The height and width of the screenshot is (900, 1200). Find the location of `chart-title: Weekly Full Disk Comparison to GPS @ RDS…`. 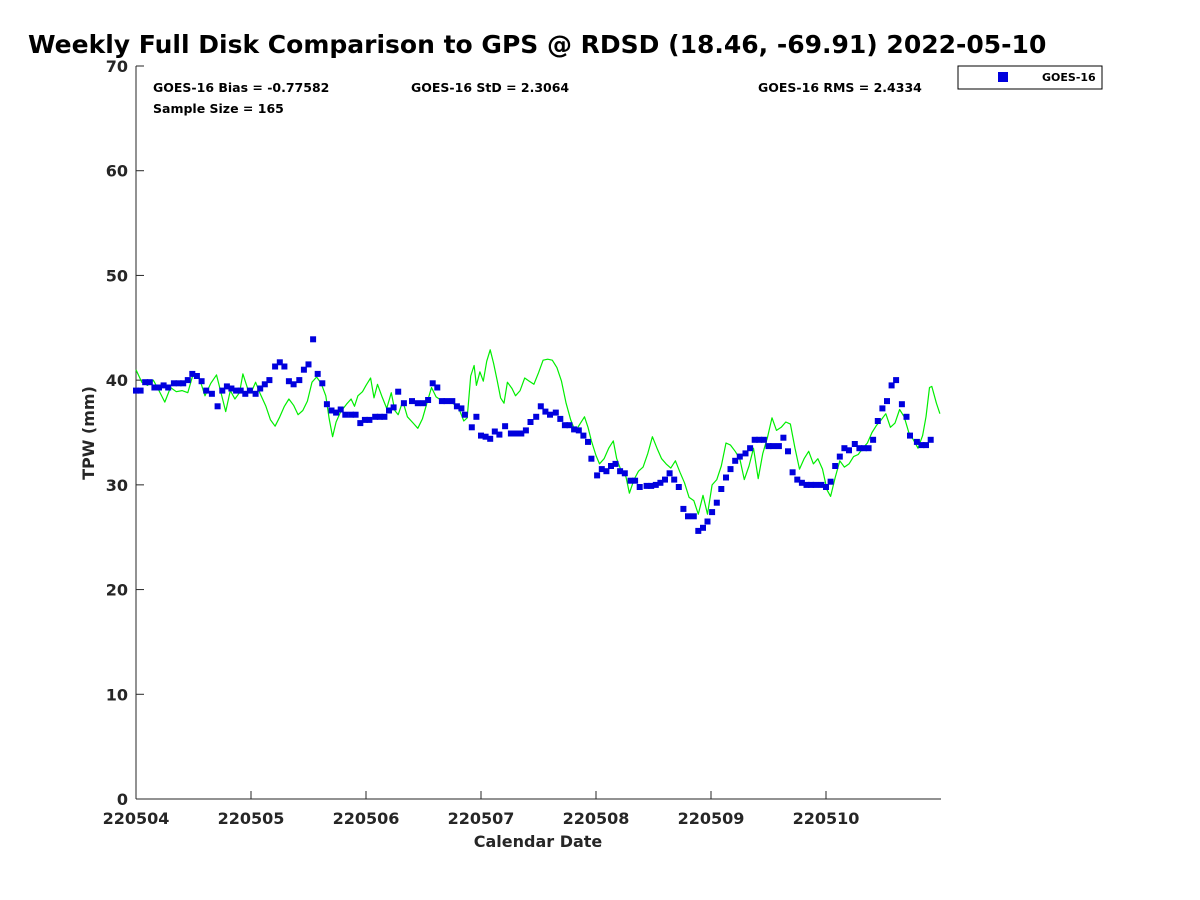

chart-title: Weekly Full Disk Comparison to GPS @ RDS… is located at coordinates (537, 44).